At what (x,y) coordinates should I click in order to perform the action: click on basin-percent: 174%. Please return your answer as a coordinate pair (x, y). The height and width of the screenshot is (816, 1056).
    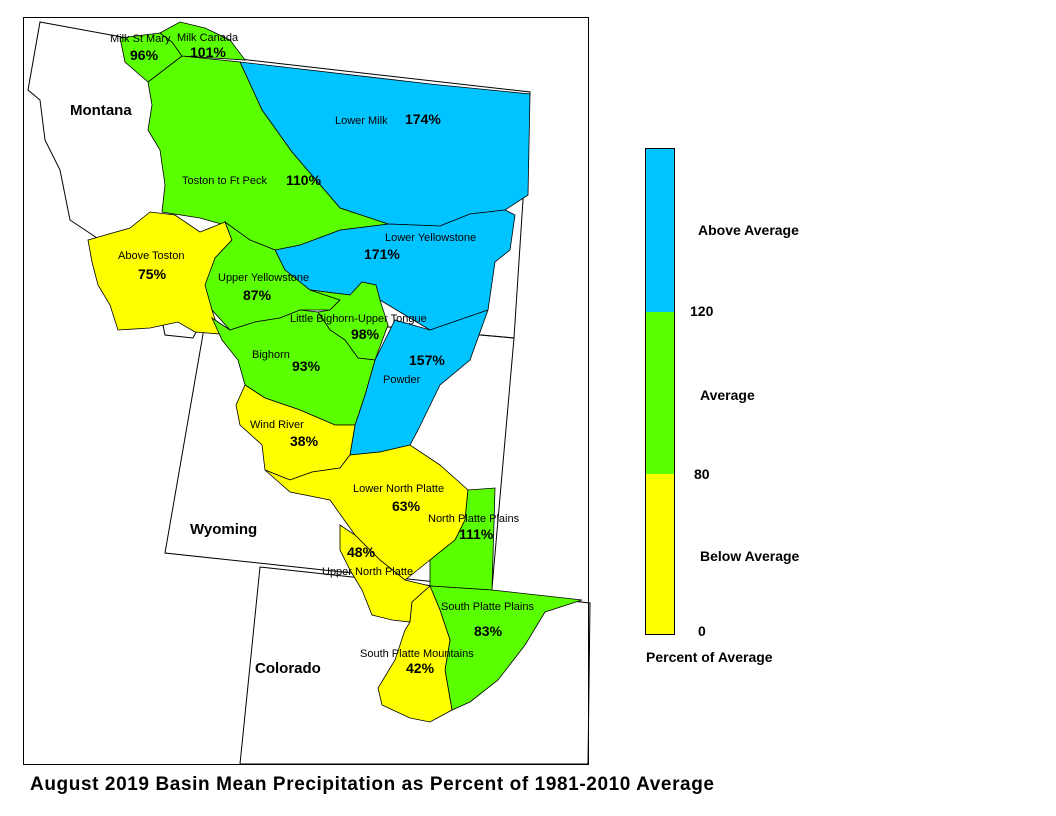
    Looking at the image, I should click on (423, 119).